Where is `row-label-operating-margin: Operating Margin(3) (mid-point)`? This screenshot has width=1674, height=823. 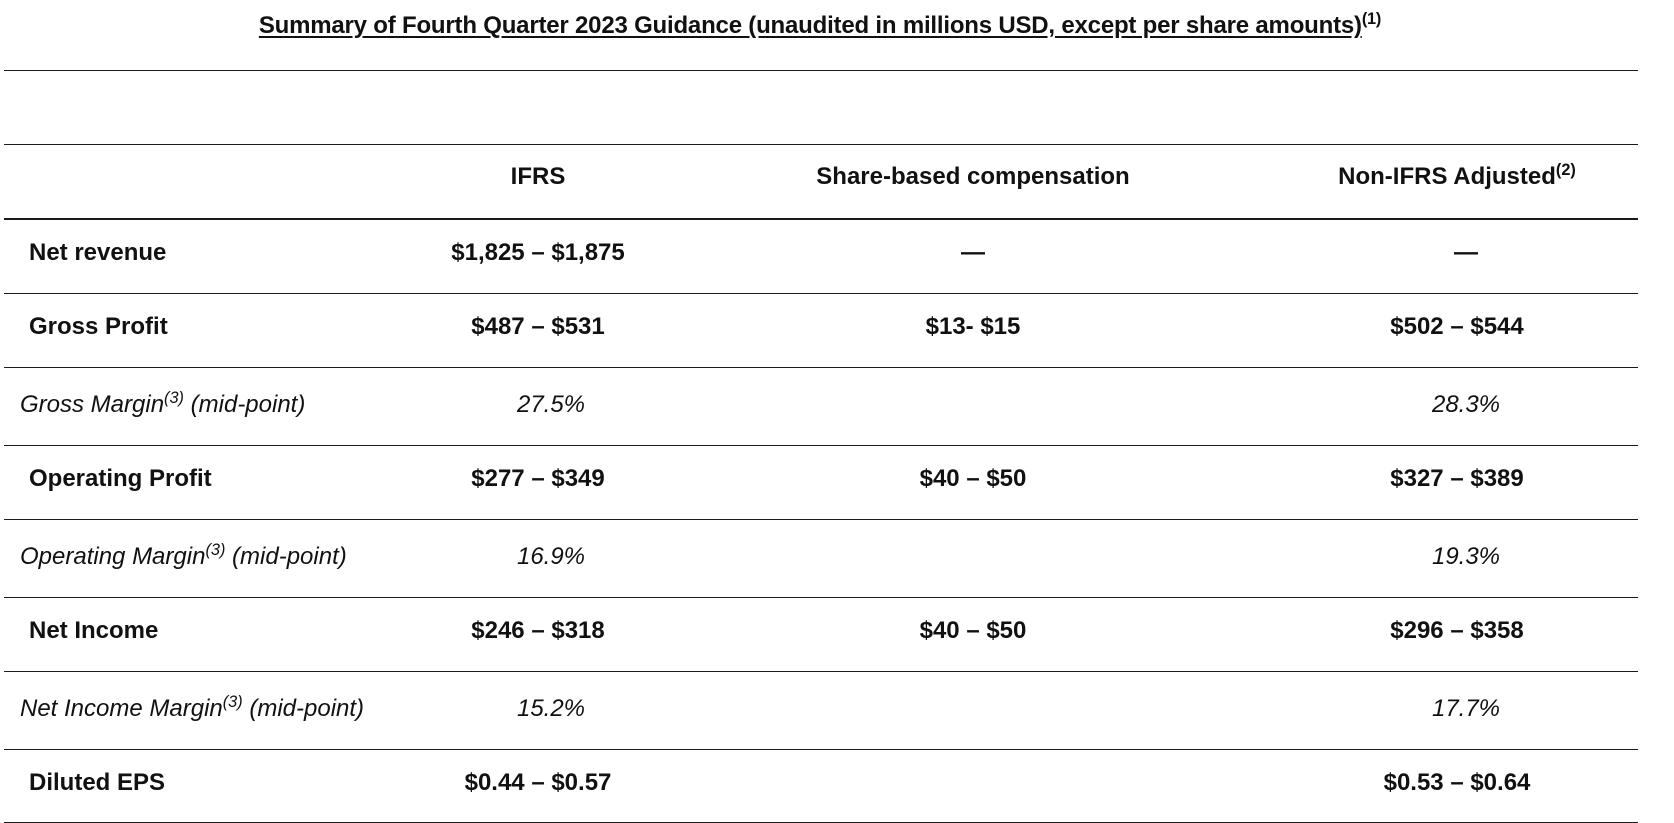 row-label-operating-margin: Operating Margin(3) (mid-point) is located at coordinates (183, 555).